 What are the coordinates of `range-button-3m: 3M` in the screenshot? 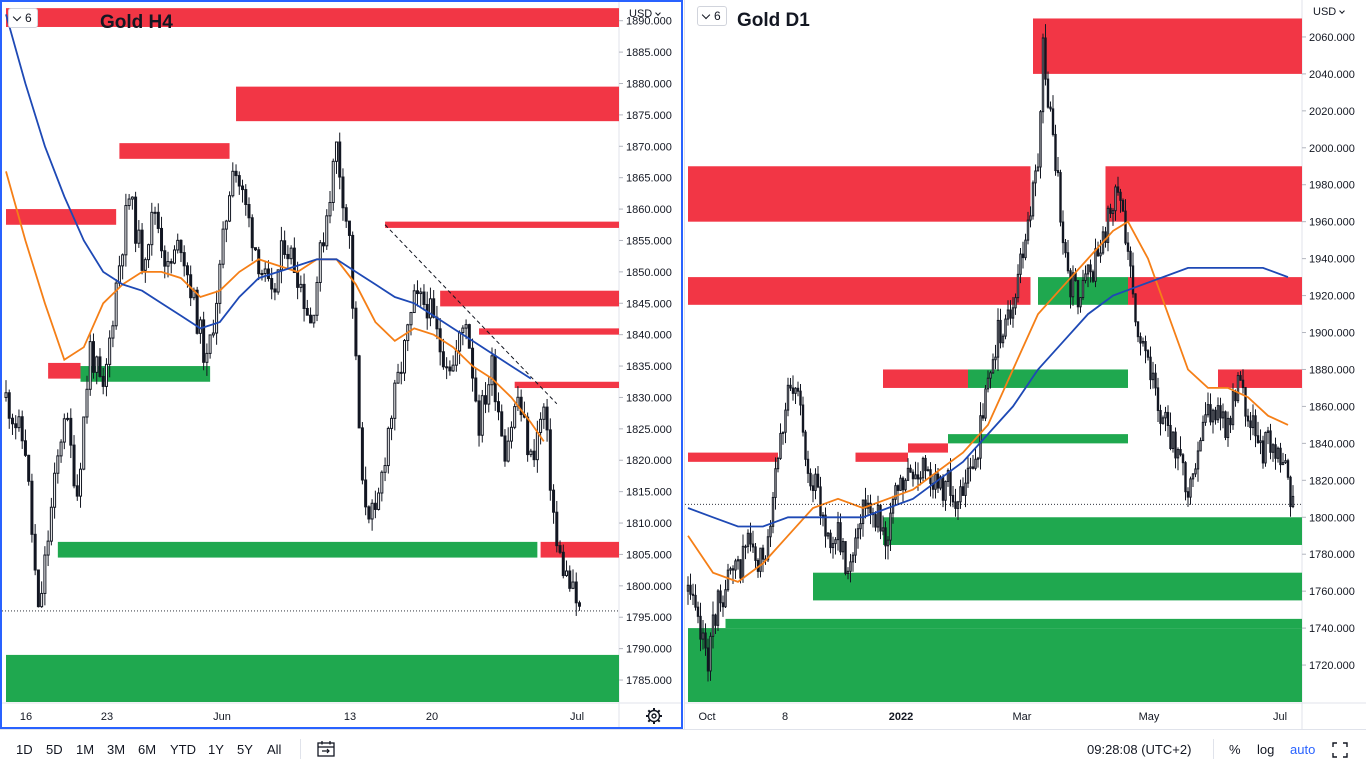 It's located at (116, 749).